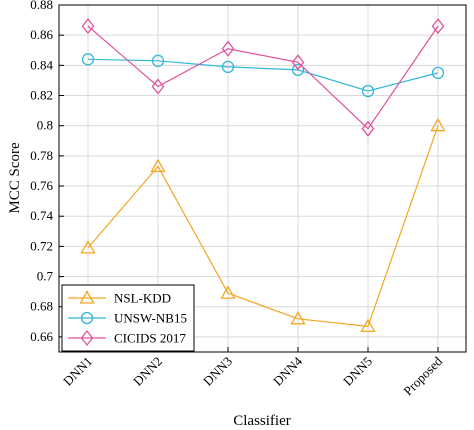  I want to click on y-tick-label: 0.74, so click(41, 215).